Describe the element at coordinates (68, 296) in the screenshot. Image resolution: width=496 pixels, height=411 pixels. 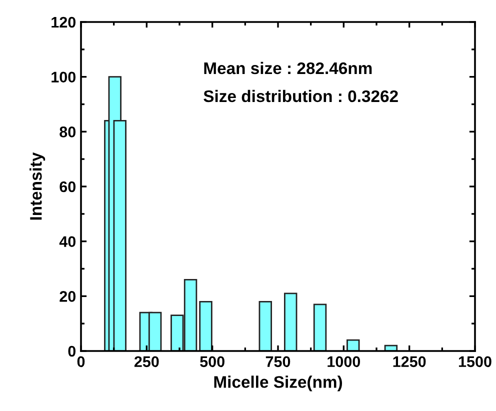
I see `y-tick-label: 20` at that location.